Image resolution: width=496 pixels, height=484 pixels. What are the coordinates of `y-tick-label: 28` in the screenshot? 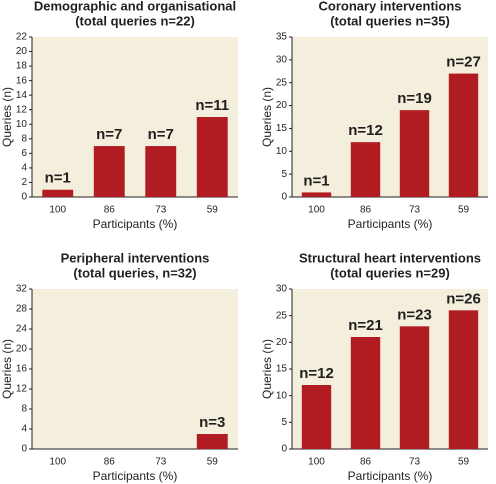 It's located at (22, 309).